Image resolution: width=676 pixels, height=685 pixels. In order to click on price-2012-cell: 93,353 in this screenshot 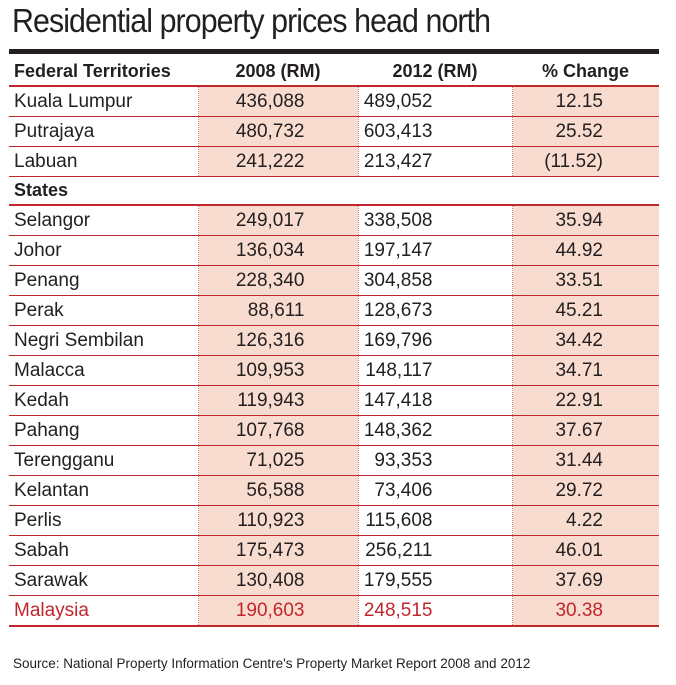, I will do `click(435, 460)`.